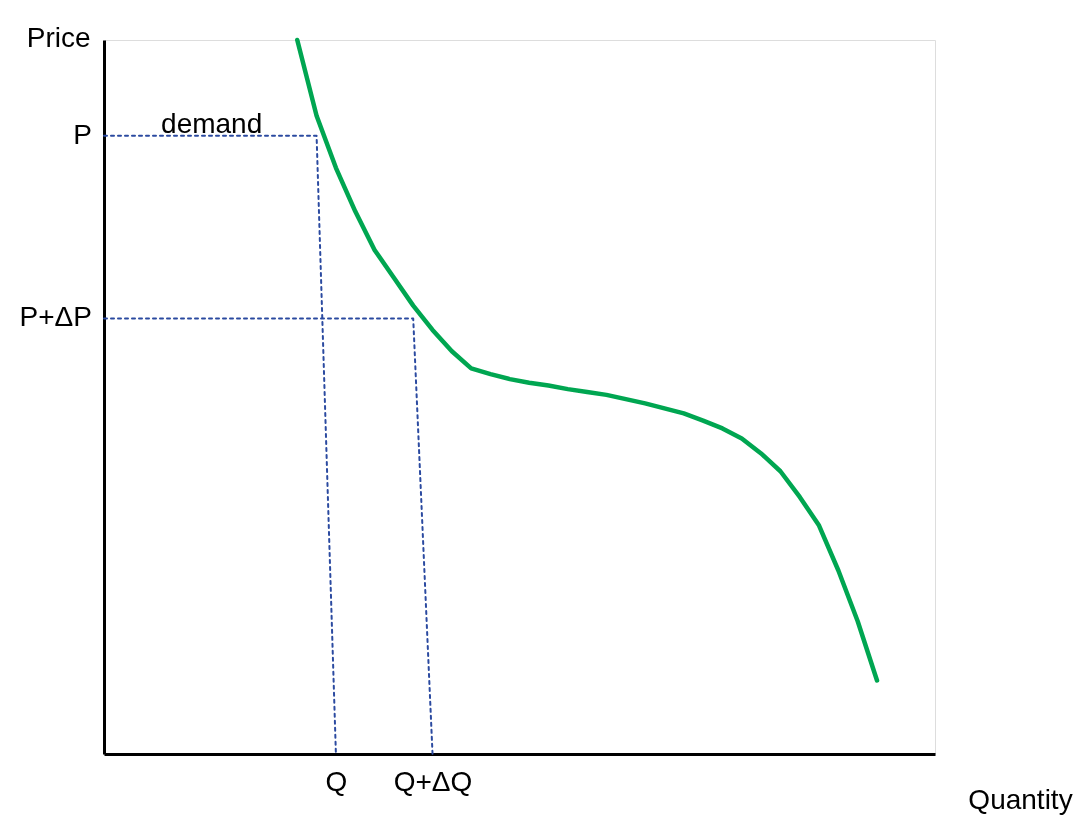 The height and width of the screenshot is (817, 1086). Describe the element at coordinates (433, 781) in the screenshot. I see `x-tick-label: Q+ΔQ` at that location.